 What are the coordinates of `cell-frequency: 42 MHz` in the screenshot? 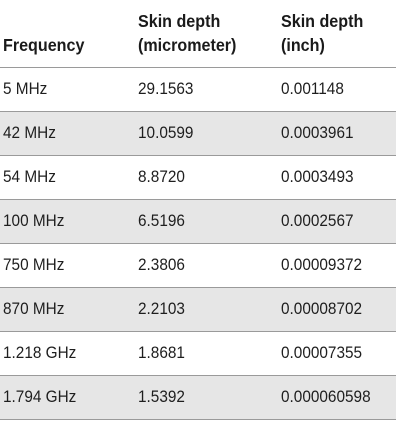 It's located at (29, 133).